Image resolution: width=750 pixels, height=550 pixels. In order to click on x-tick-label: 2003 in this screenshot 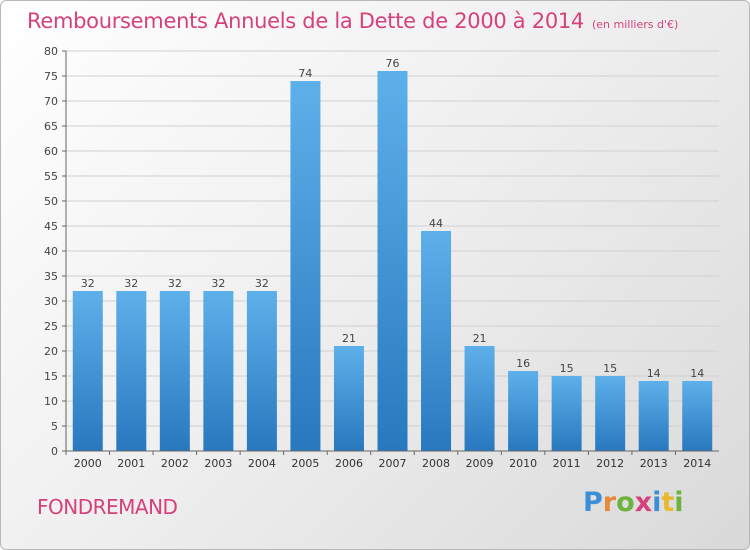, I will do `click(218, 463)`.